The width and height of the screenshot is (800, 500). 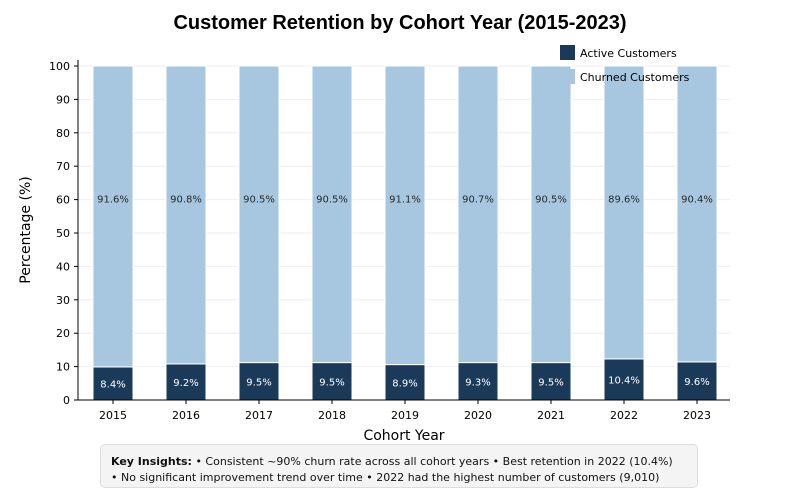 I want to click on x-tick-label: 2020, so click(x=478, y=415).